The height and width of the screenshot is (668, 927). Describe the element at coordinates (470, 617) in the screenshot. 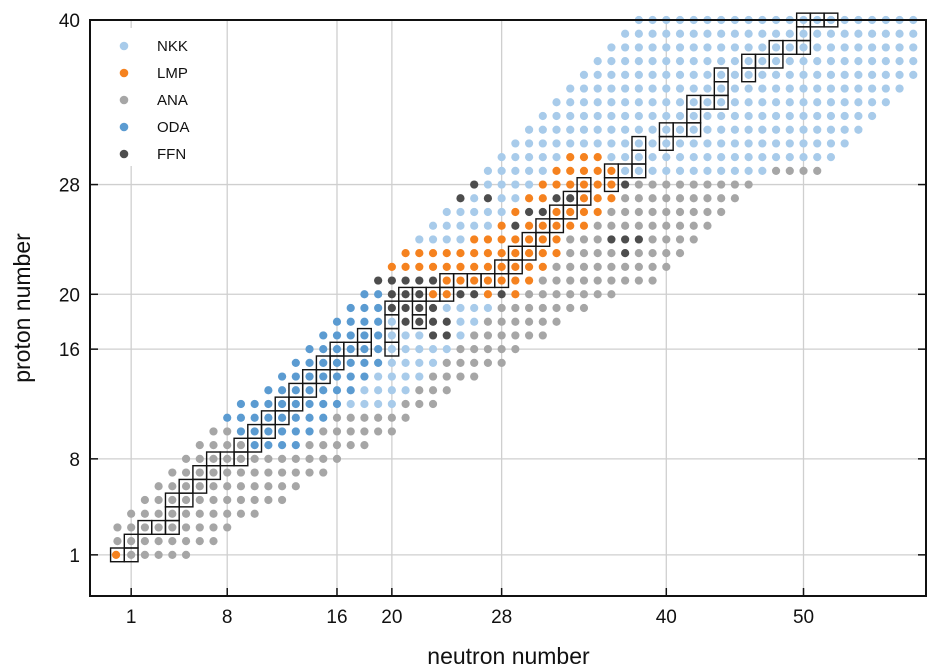

I see `x-tick-labels: 1 8 16 20 28 40 50` at that location.